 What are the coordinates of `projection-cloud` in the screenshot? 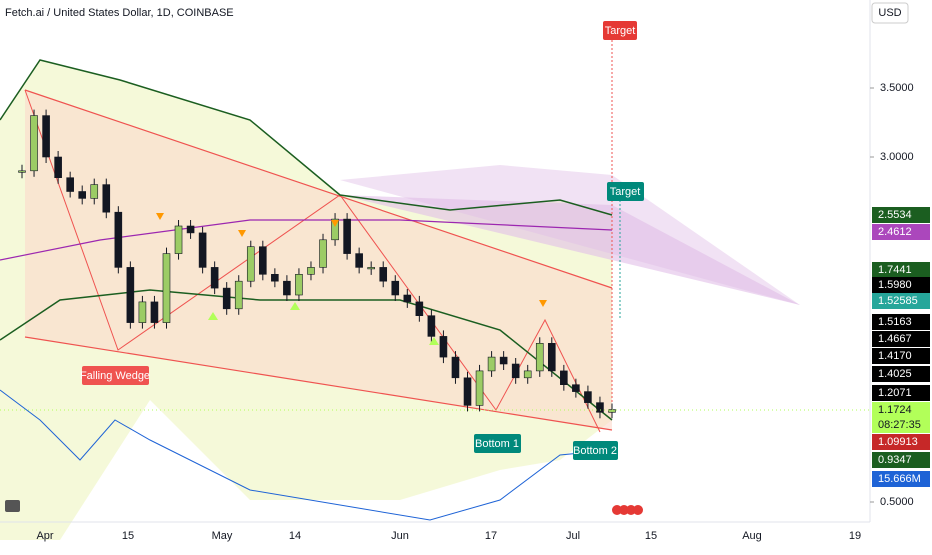 It's located at (570, 235).